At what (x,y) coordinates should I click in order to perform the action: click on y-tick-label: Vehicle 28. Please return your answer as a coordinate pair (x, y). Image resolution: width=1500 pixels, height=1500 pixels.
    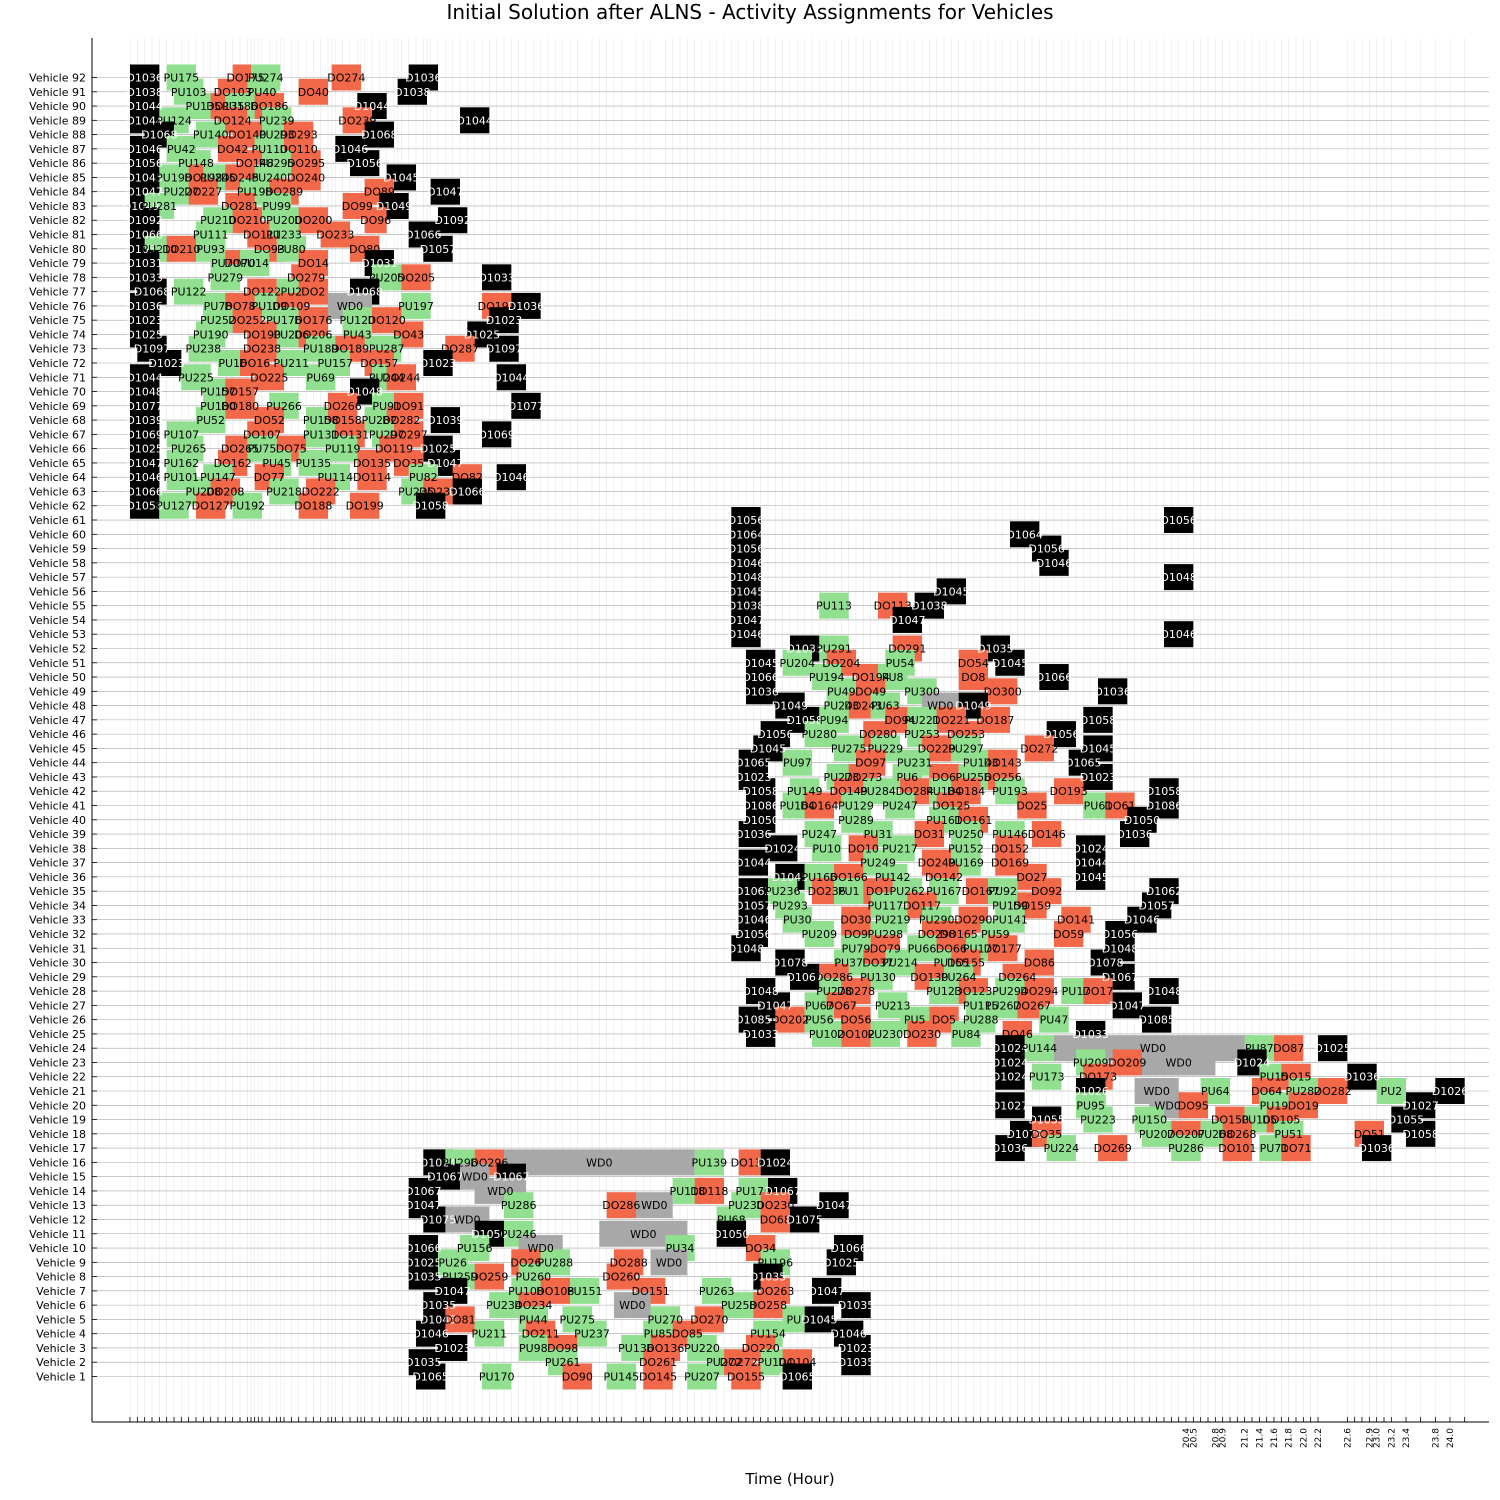
    Looking at the image, I should click on (57, 991).